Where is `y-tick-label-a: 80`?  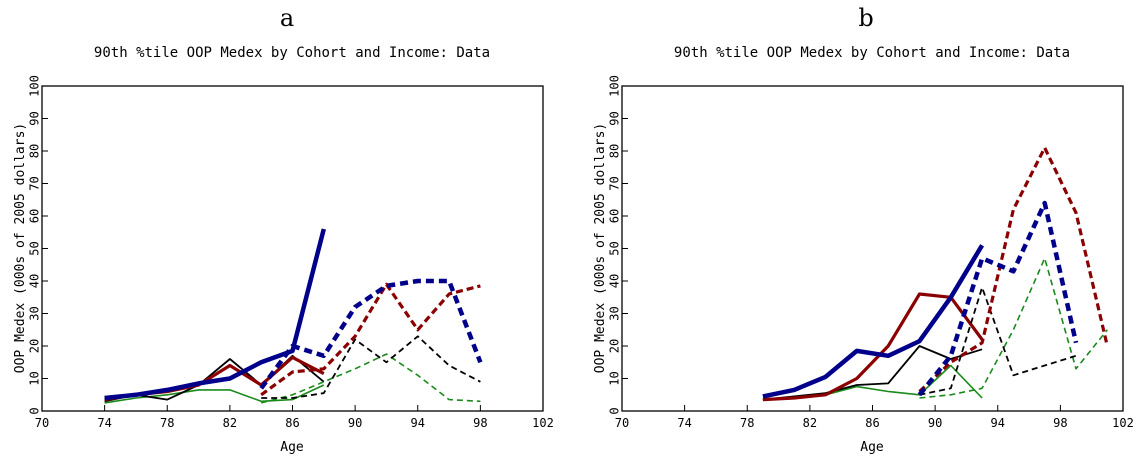 y-tick-label-a: 80 is located at coordinates (35, 151).